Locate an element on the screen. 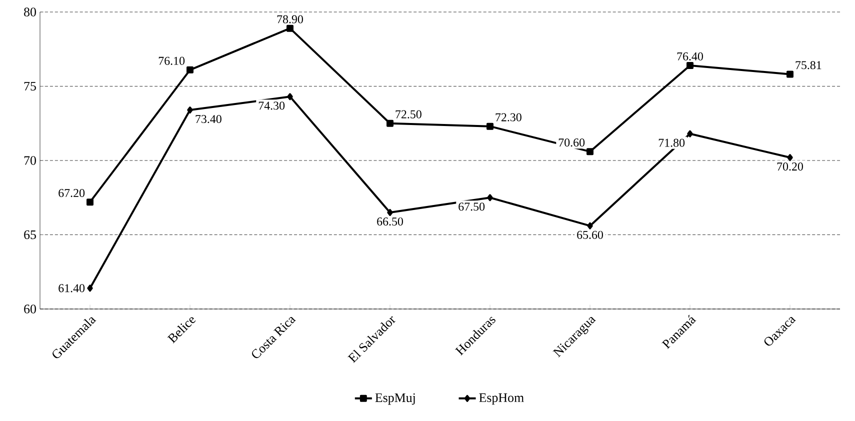 The image size is (855, 421). data-label: 61.40 is located at coordinates (71, 288).